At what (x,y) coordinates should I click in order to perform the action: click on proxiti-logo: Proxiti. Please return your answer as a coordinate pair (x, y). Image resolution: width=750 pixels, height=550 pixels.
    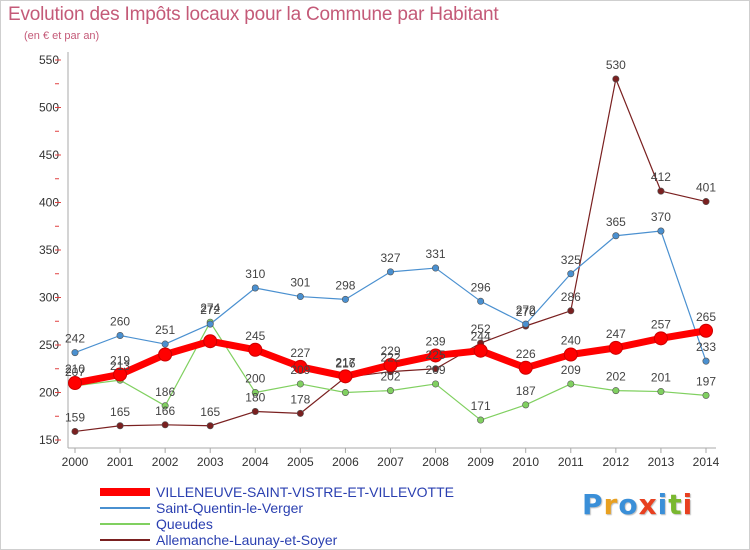
    Looking at the image, I should click on (637, 504).